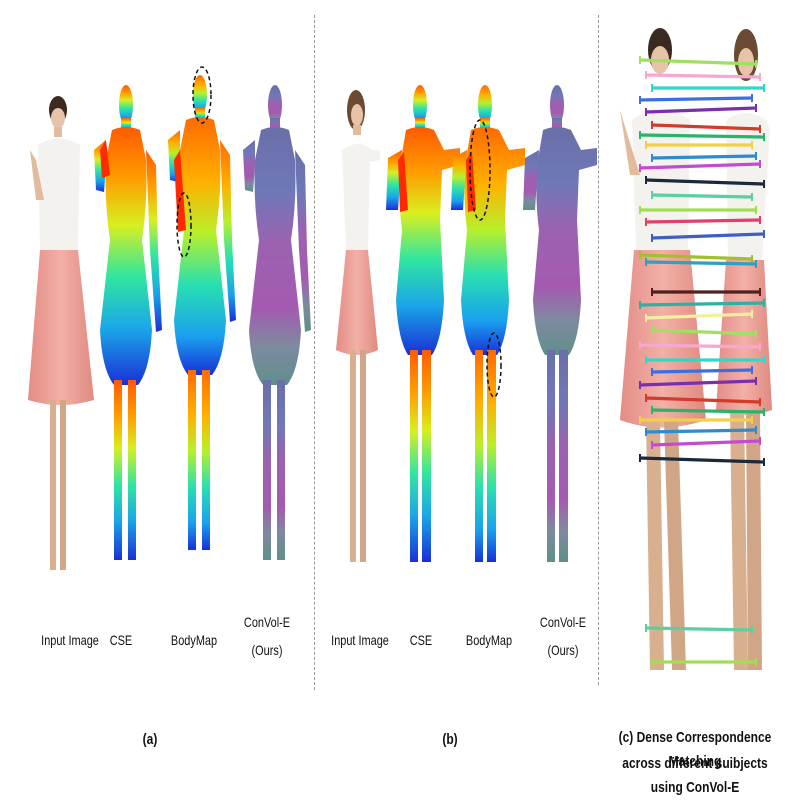 Image resolution: width=800 pixels, height=800 pixels. Describe the element at coordinates (695, 749) in the screenshot. I see `caption-c-line1: (c) Dense Correspondence Matching` at that location.